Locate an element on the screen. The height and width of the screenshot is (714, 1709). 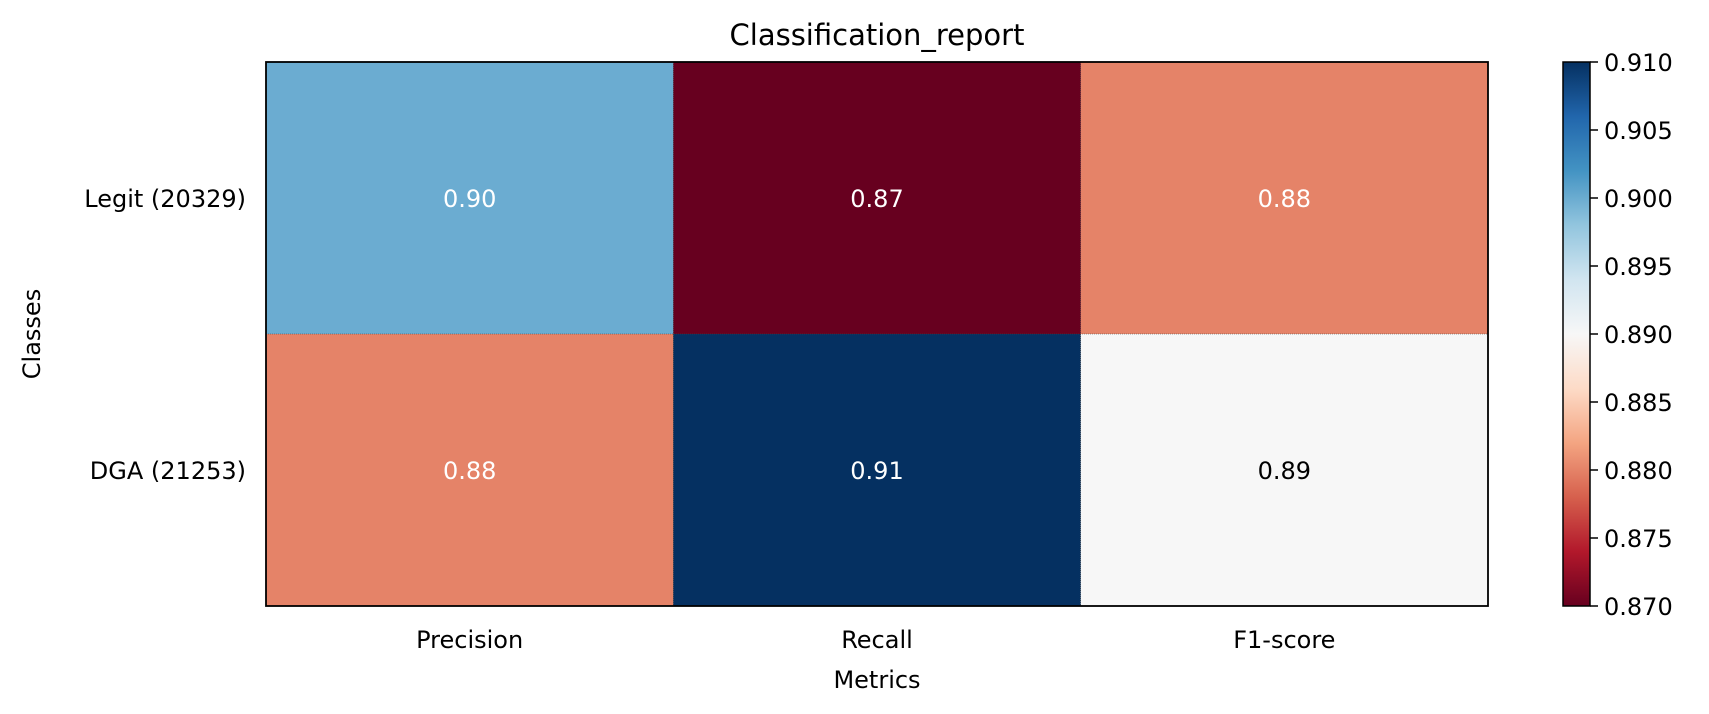
x-tick-label: F1-score is located at coordinates (1284, 640).